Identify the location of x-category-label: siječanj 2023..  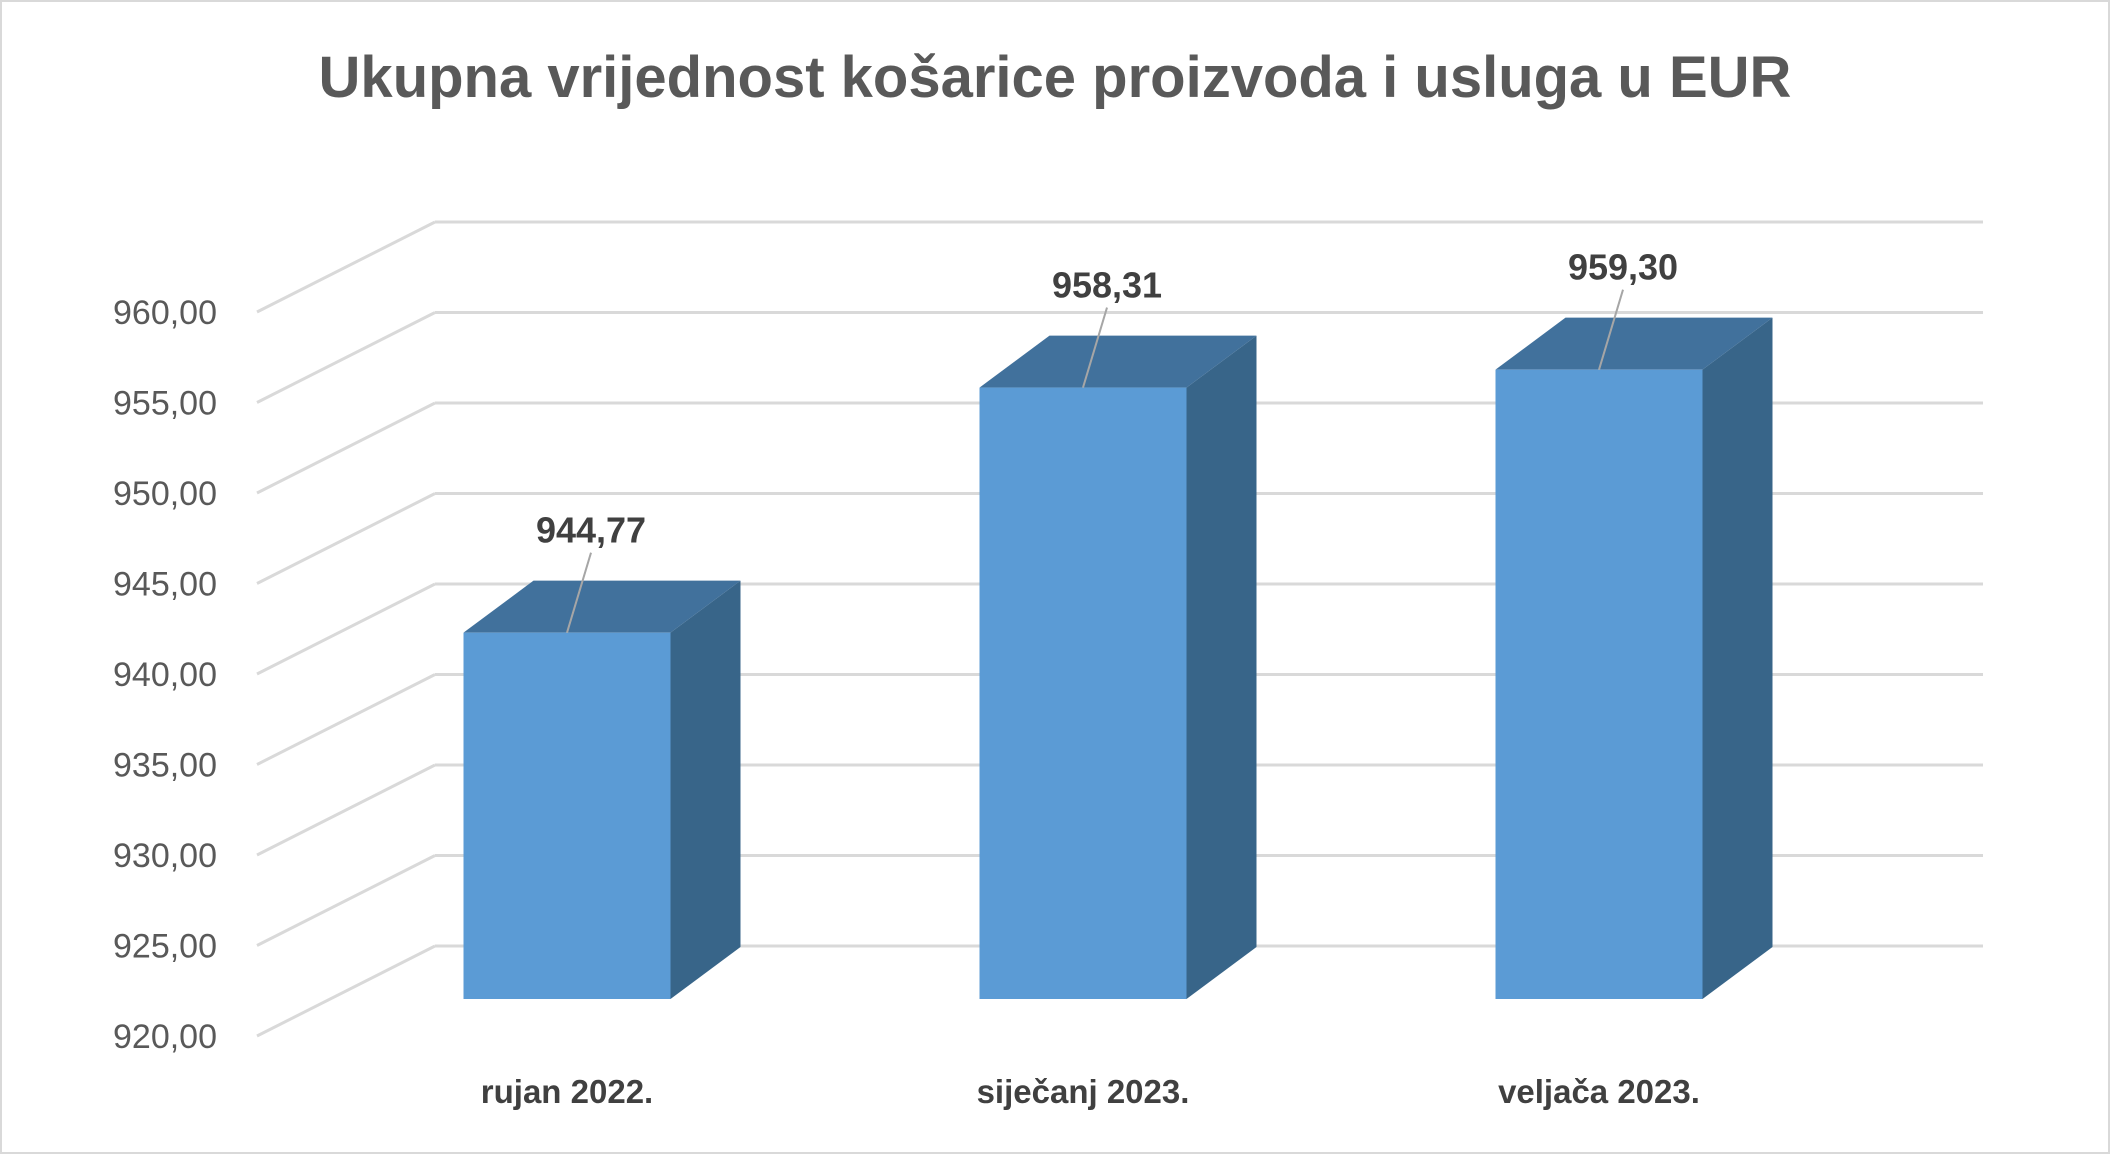
(1083, 1091).